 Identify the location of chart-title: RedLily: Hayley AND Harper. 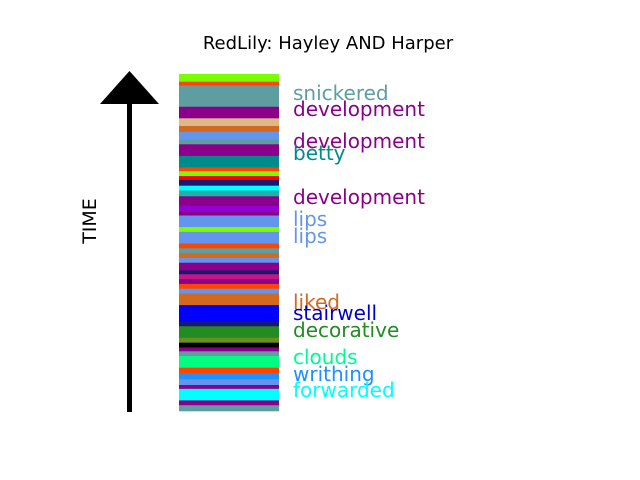
(328, 43).